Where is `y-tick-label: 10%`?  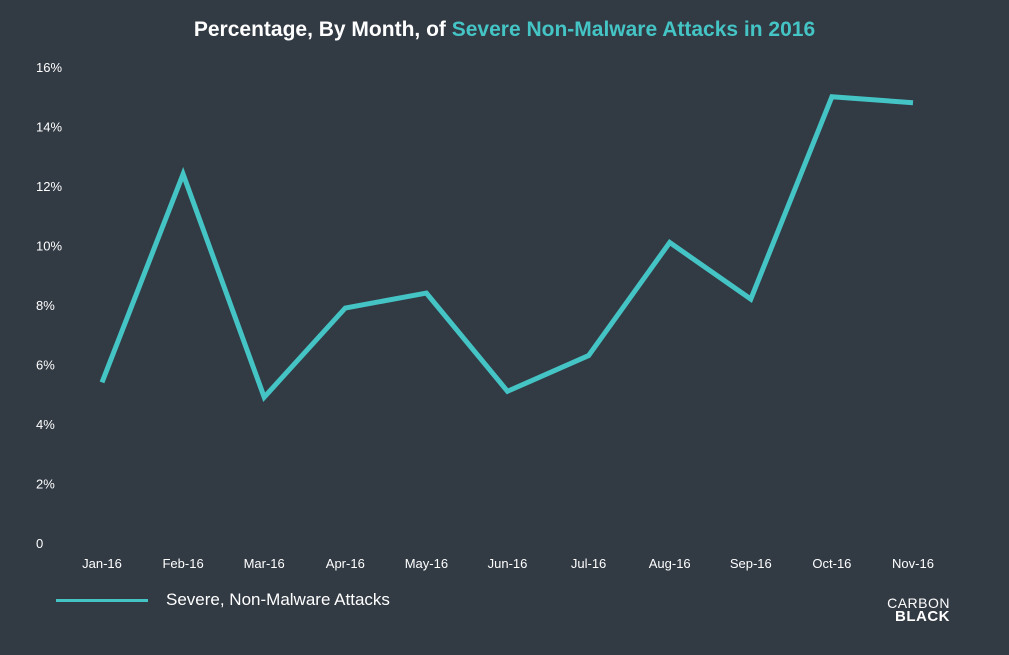 y-tick-label: 10% is located at coordinates (49, 246).